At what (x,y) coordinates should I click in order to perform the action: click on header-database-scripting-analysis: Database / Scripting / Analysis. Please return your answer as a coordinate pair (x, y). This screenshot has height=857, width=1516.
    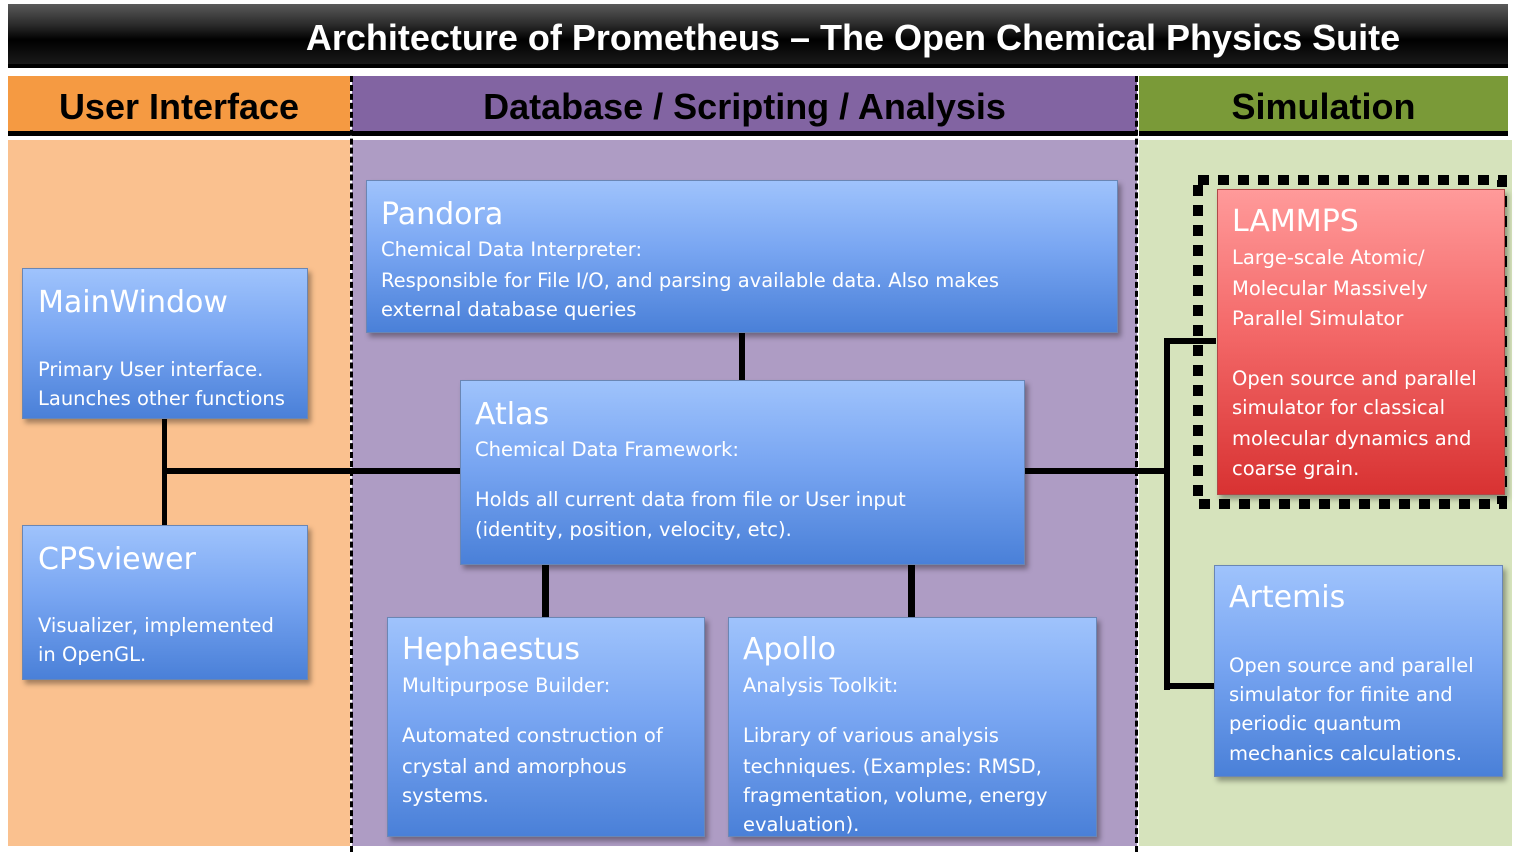
    Looking at the image, I should click on (744, 106).